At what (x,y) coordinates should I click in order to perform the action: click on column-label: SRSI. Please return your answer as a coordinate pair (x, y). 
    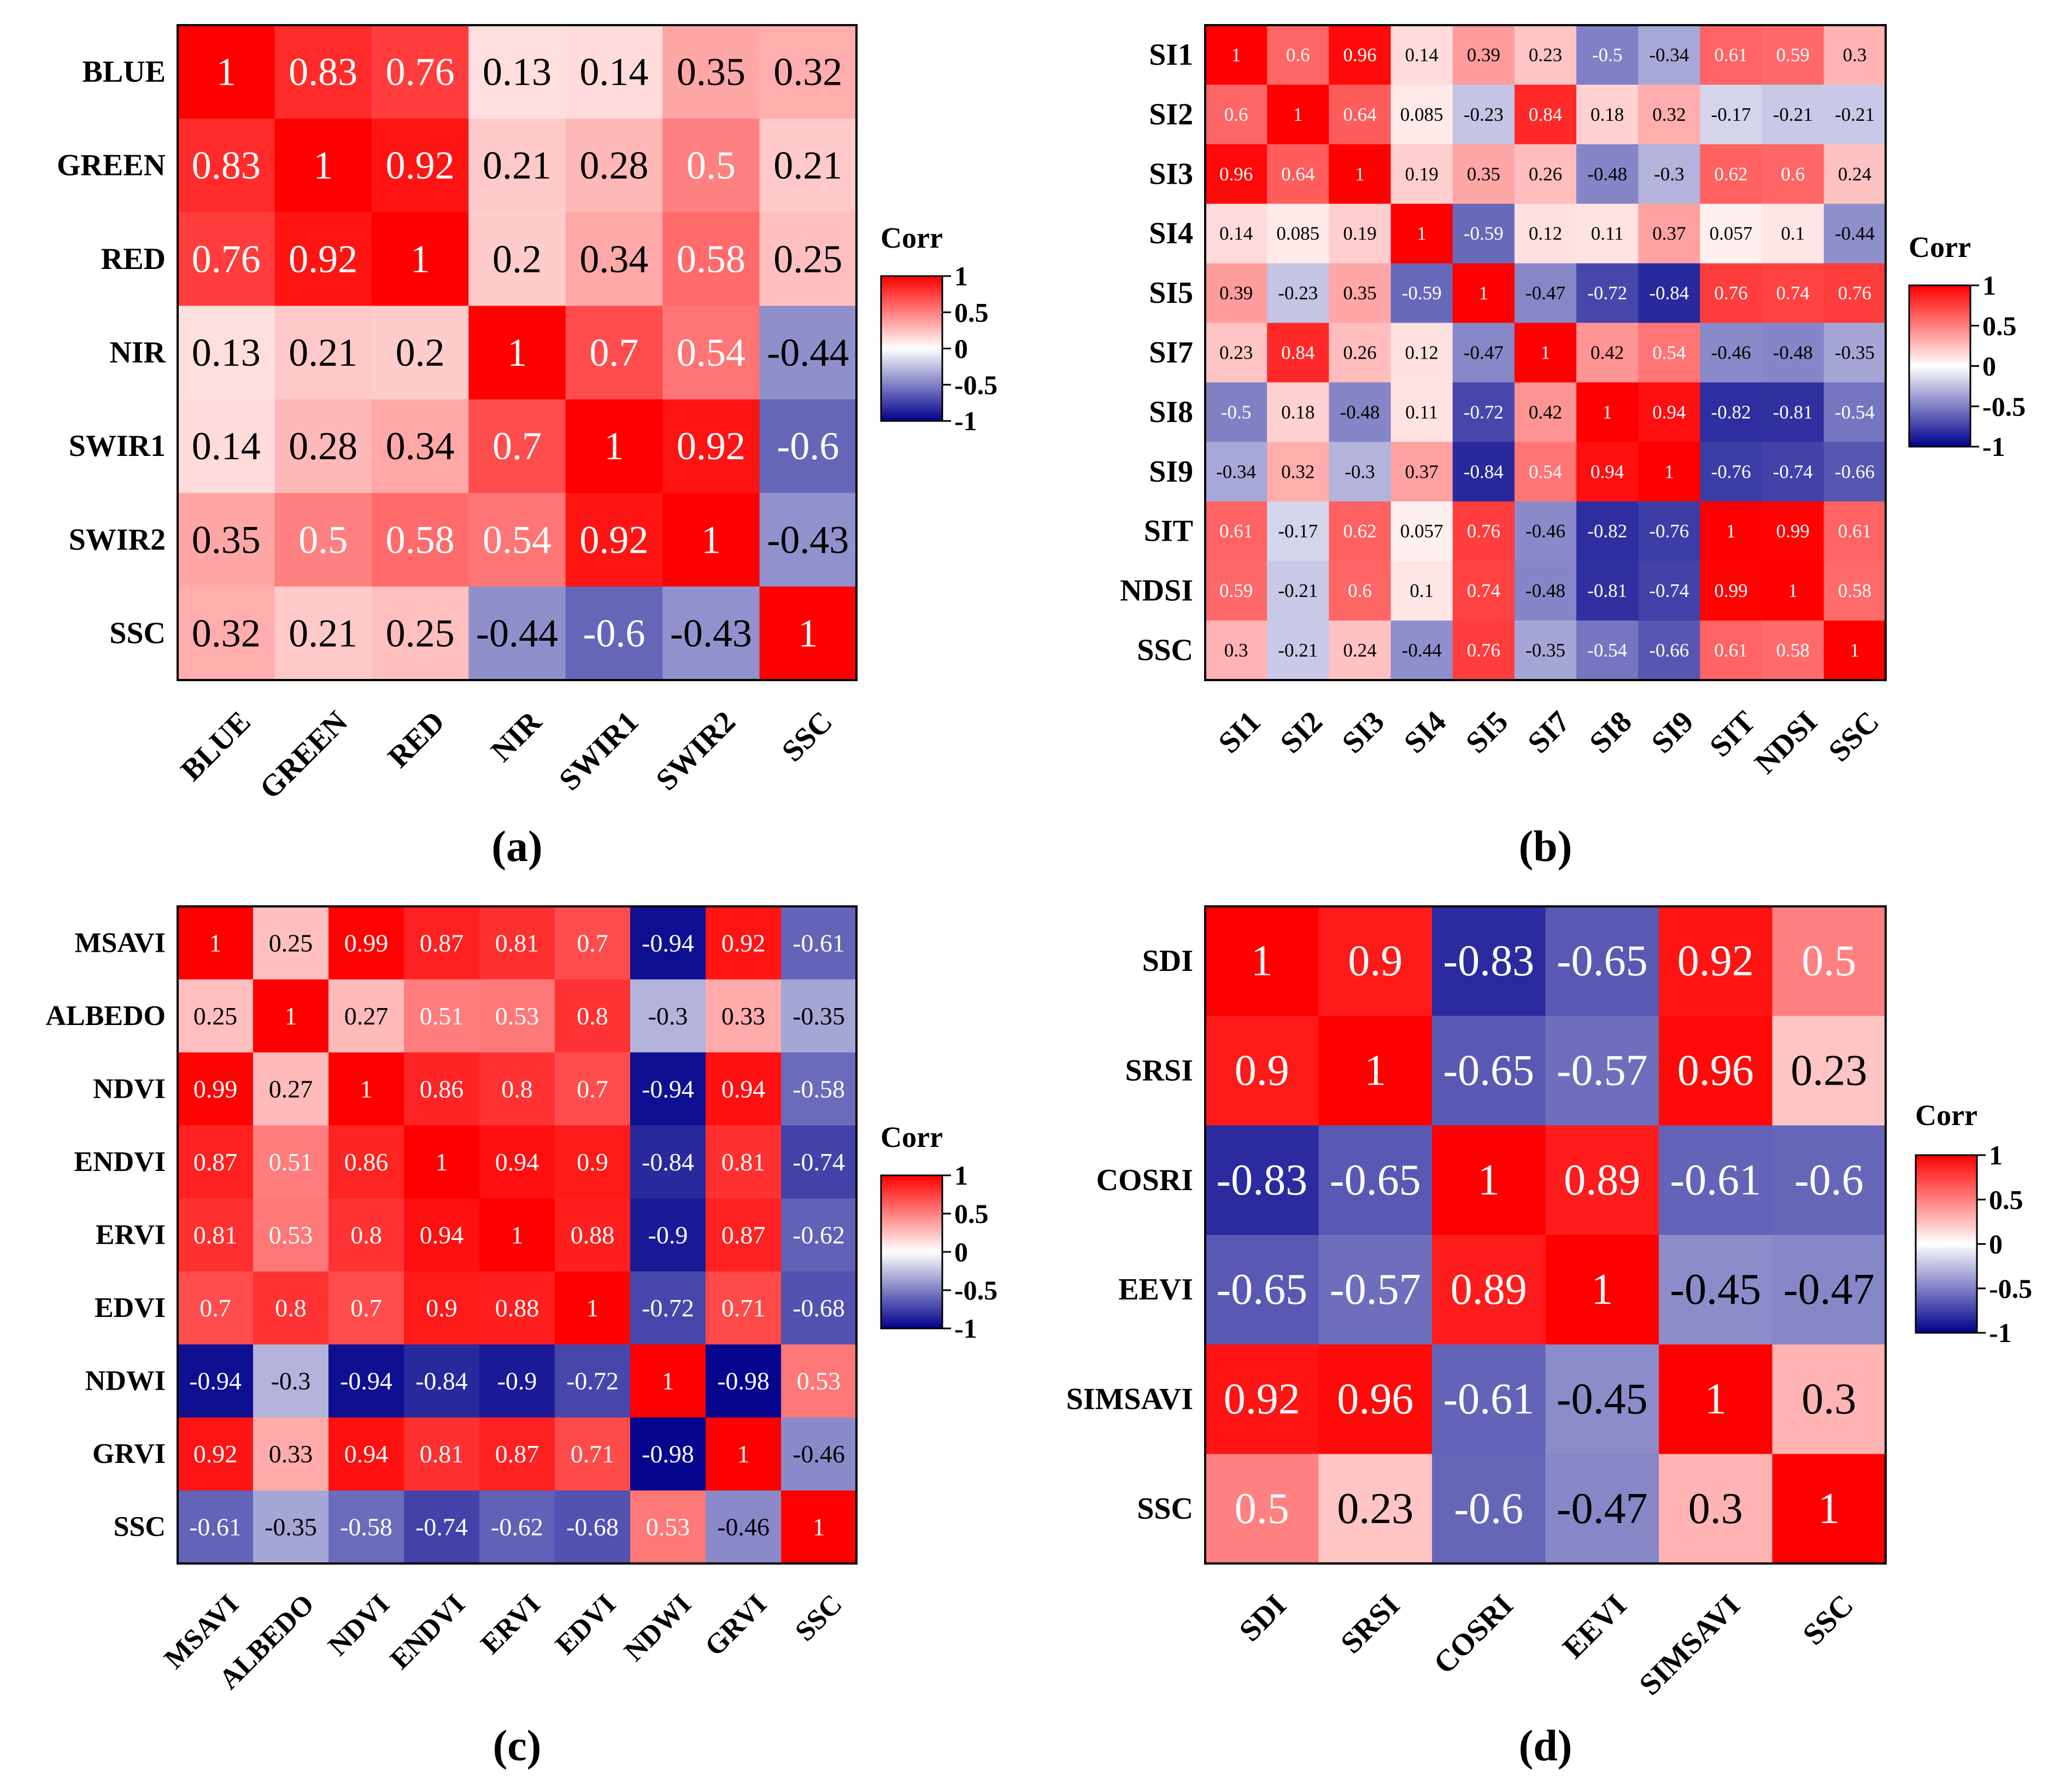
    Looking at the image, I should click on (1370, 1624).